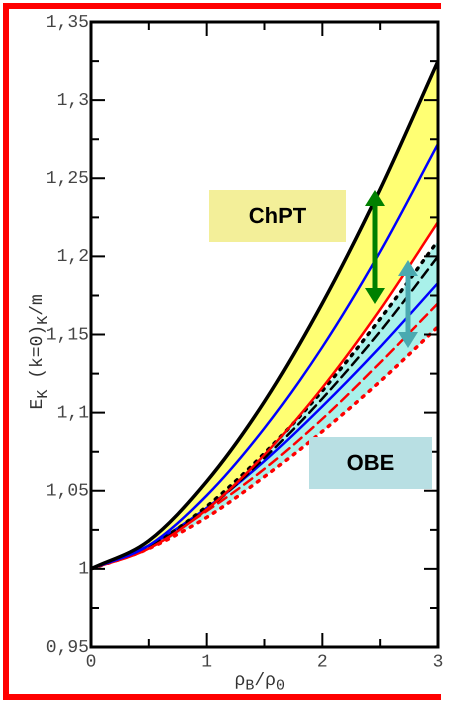 This screenshot has width=450, height=707. What do you see at coordinates (206, 662) in the screenshot?
I see `x-tick-label: 1` at bounding box center [206, 662].